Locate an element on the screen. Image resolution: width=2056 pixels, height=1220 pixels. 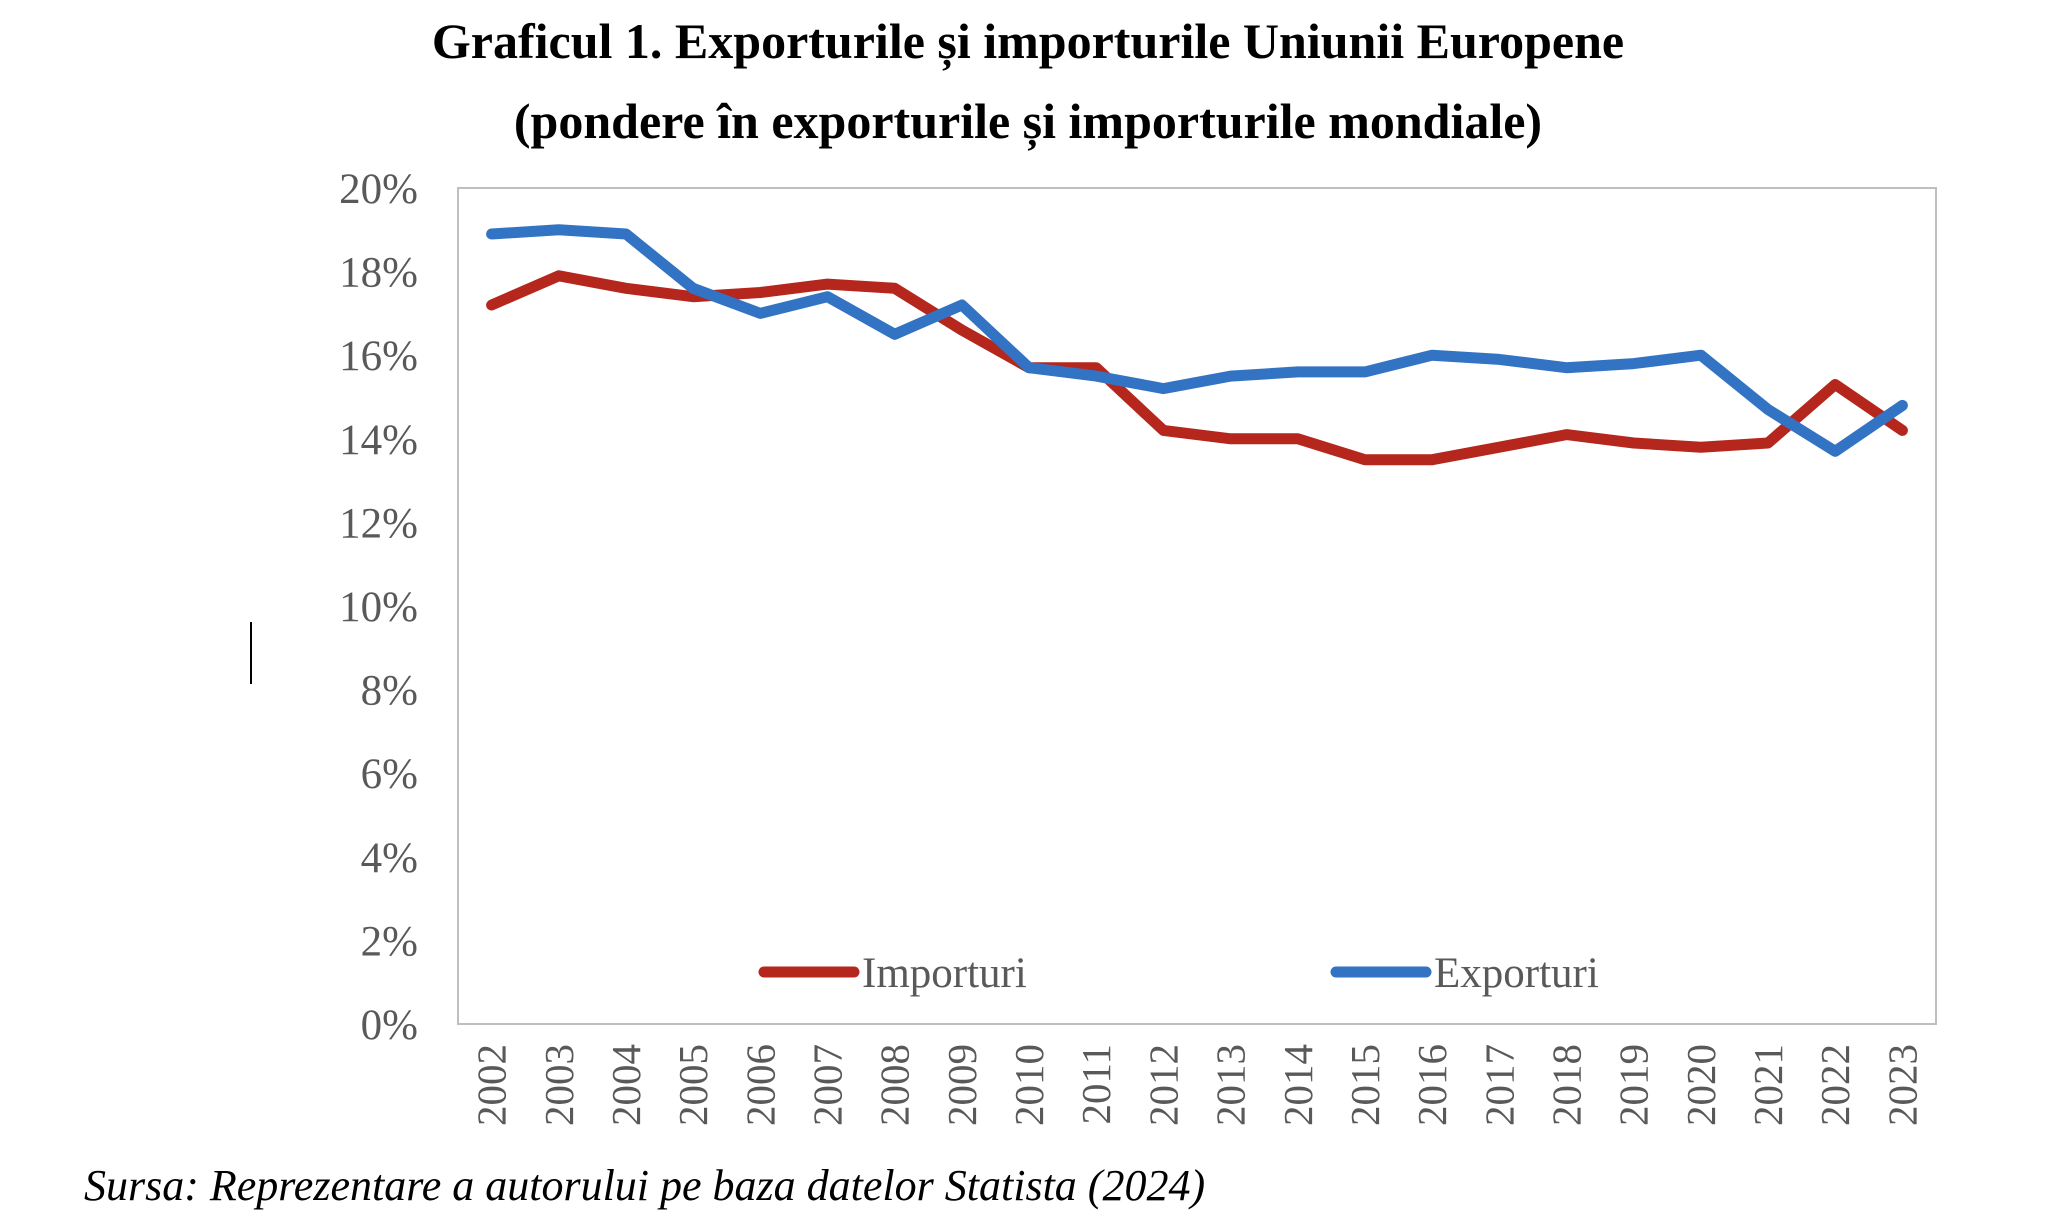
series-lines is located at coordinates (1197, 345).